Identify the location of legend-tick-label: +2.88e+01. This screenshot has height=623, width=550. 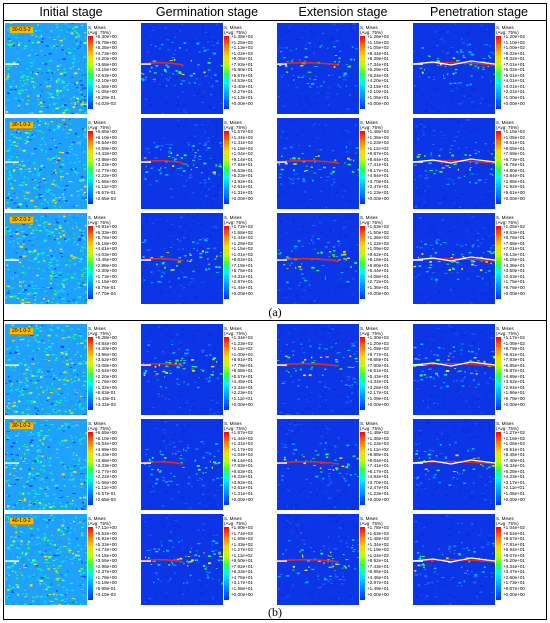
(514, 181).